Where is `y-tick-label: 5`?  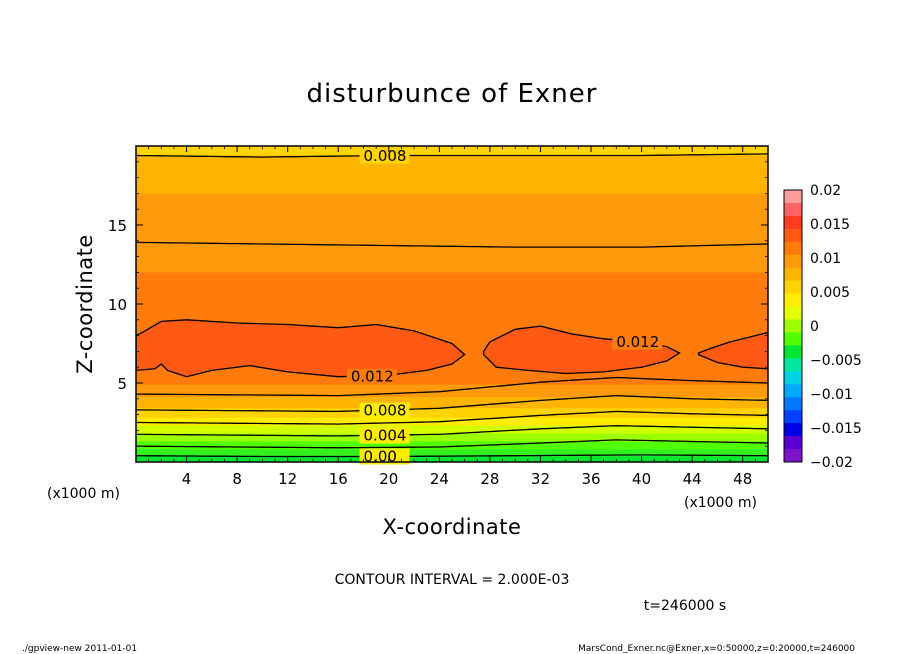 y-tick-label: 5 is located at coordinates (122, 384).